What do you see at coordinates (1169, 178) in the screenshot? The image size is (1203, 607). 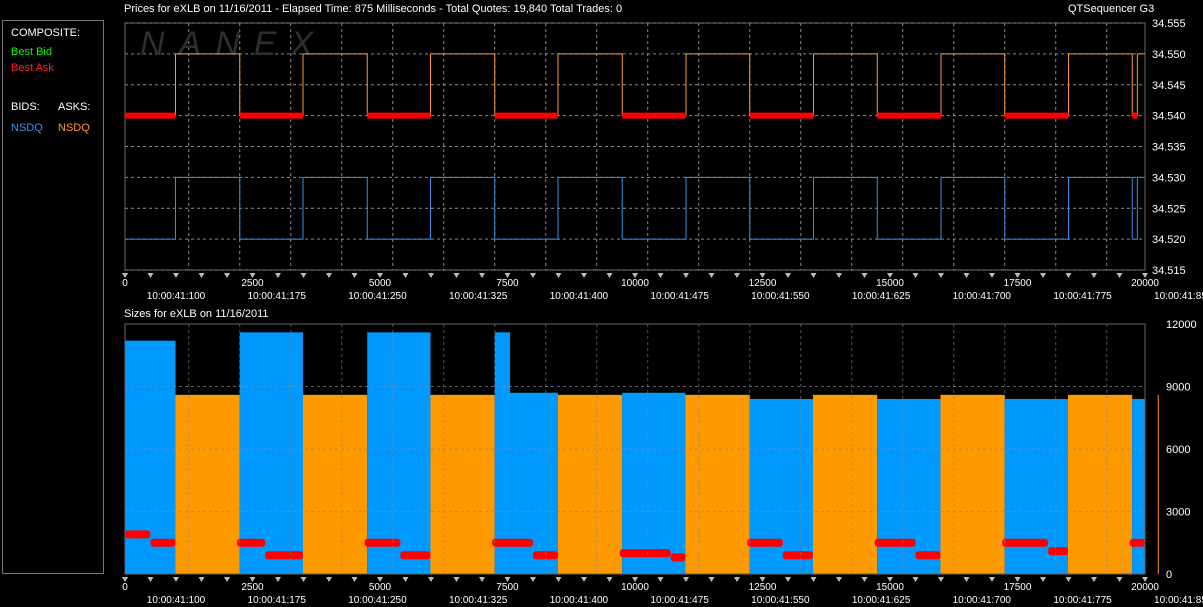 I see `price-y-tick: 34.530` at bounding box center [1169, 178].